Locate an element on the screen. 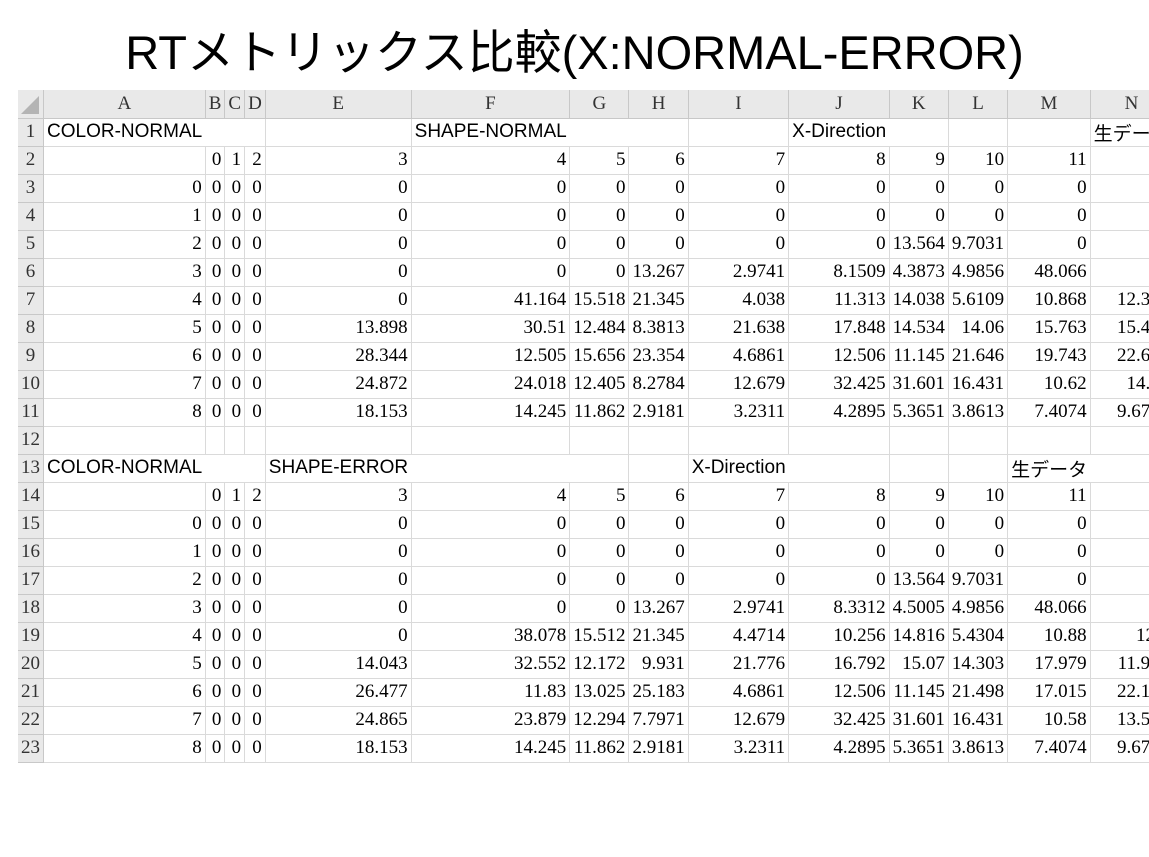 Image resolution: width=1149 pixels, height=857 pixels. data-cell: 8.1509 is located at coordinates (839, 272).